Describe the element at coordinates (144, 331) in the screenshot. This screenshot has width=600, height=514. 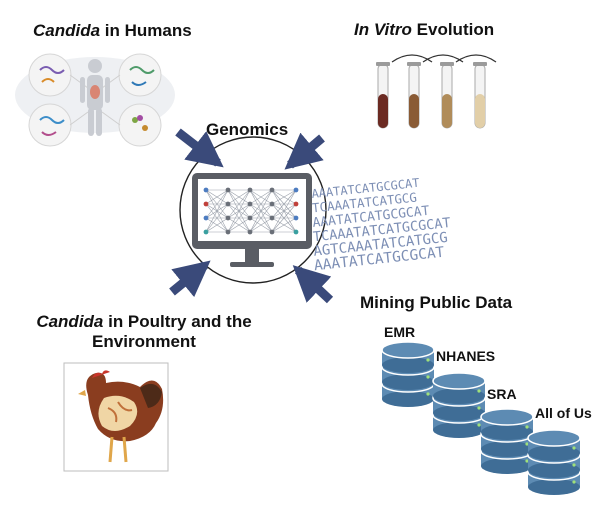
I see `poultry-title: Candida in Poultry and the Environment` at that location.